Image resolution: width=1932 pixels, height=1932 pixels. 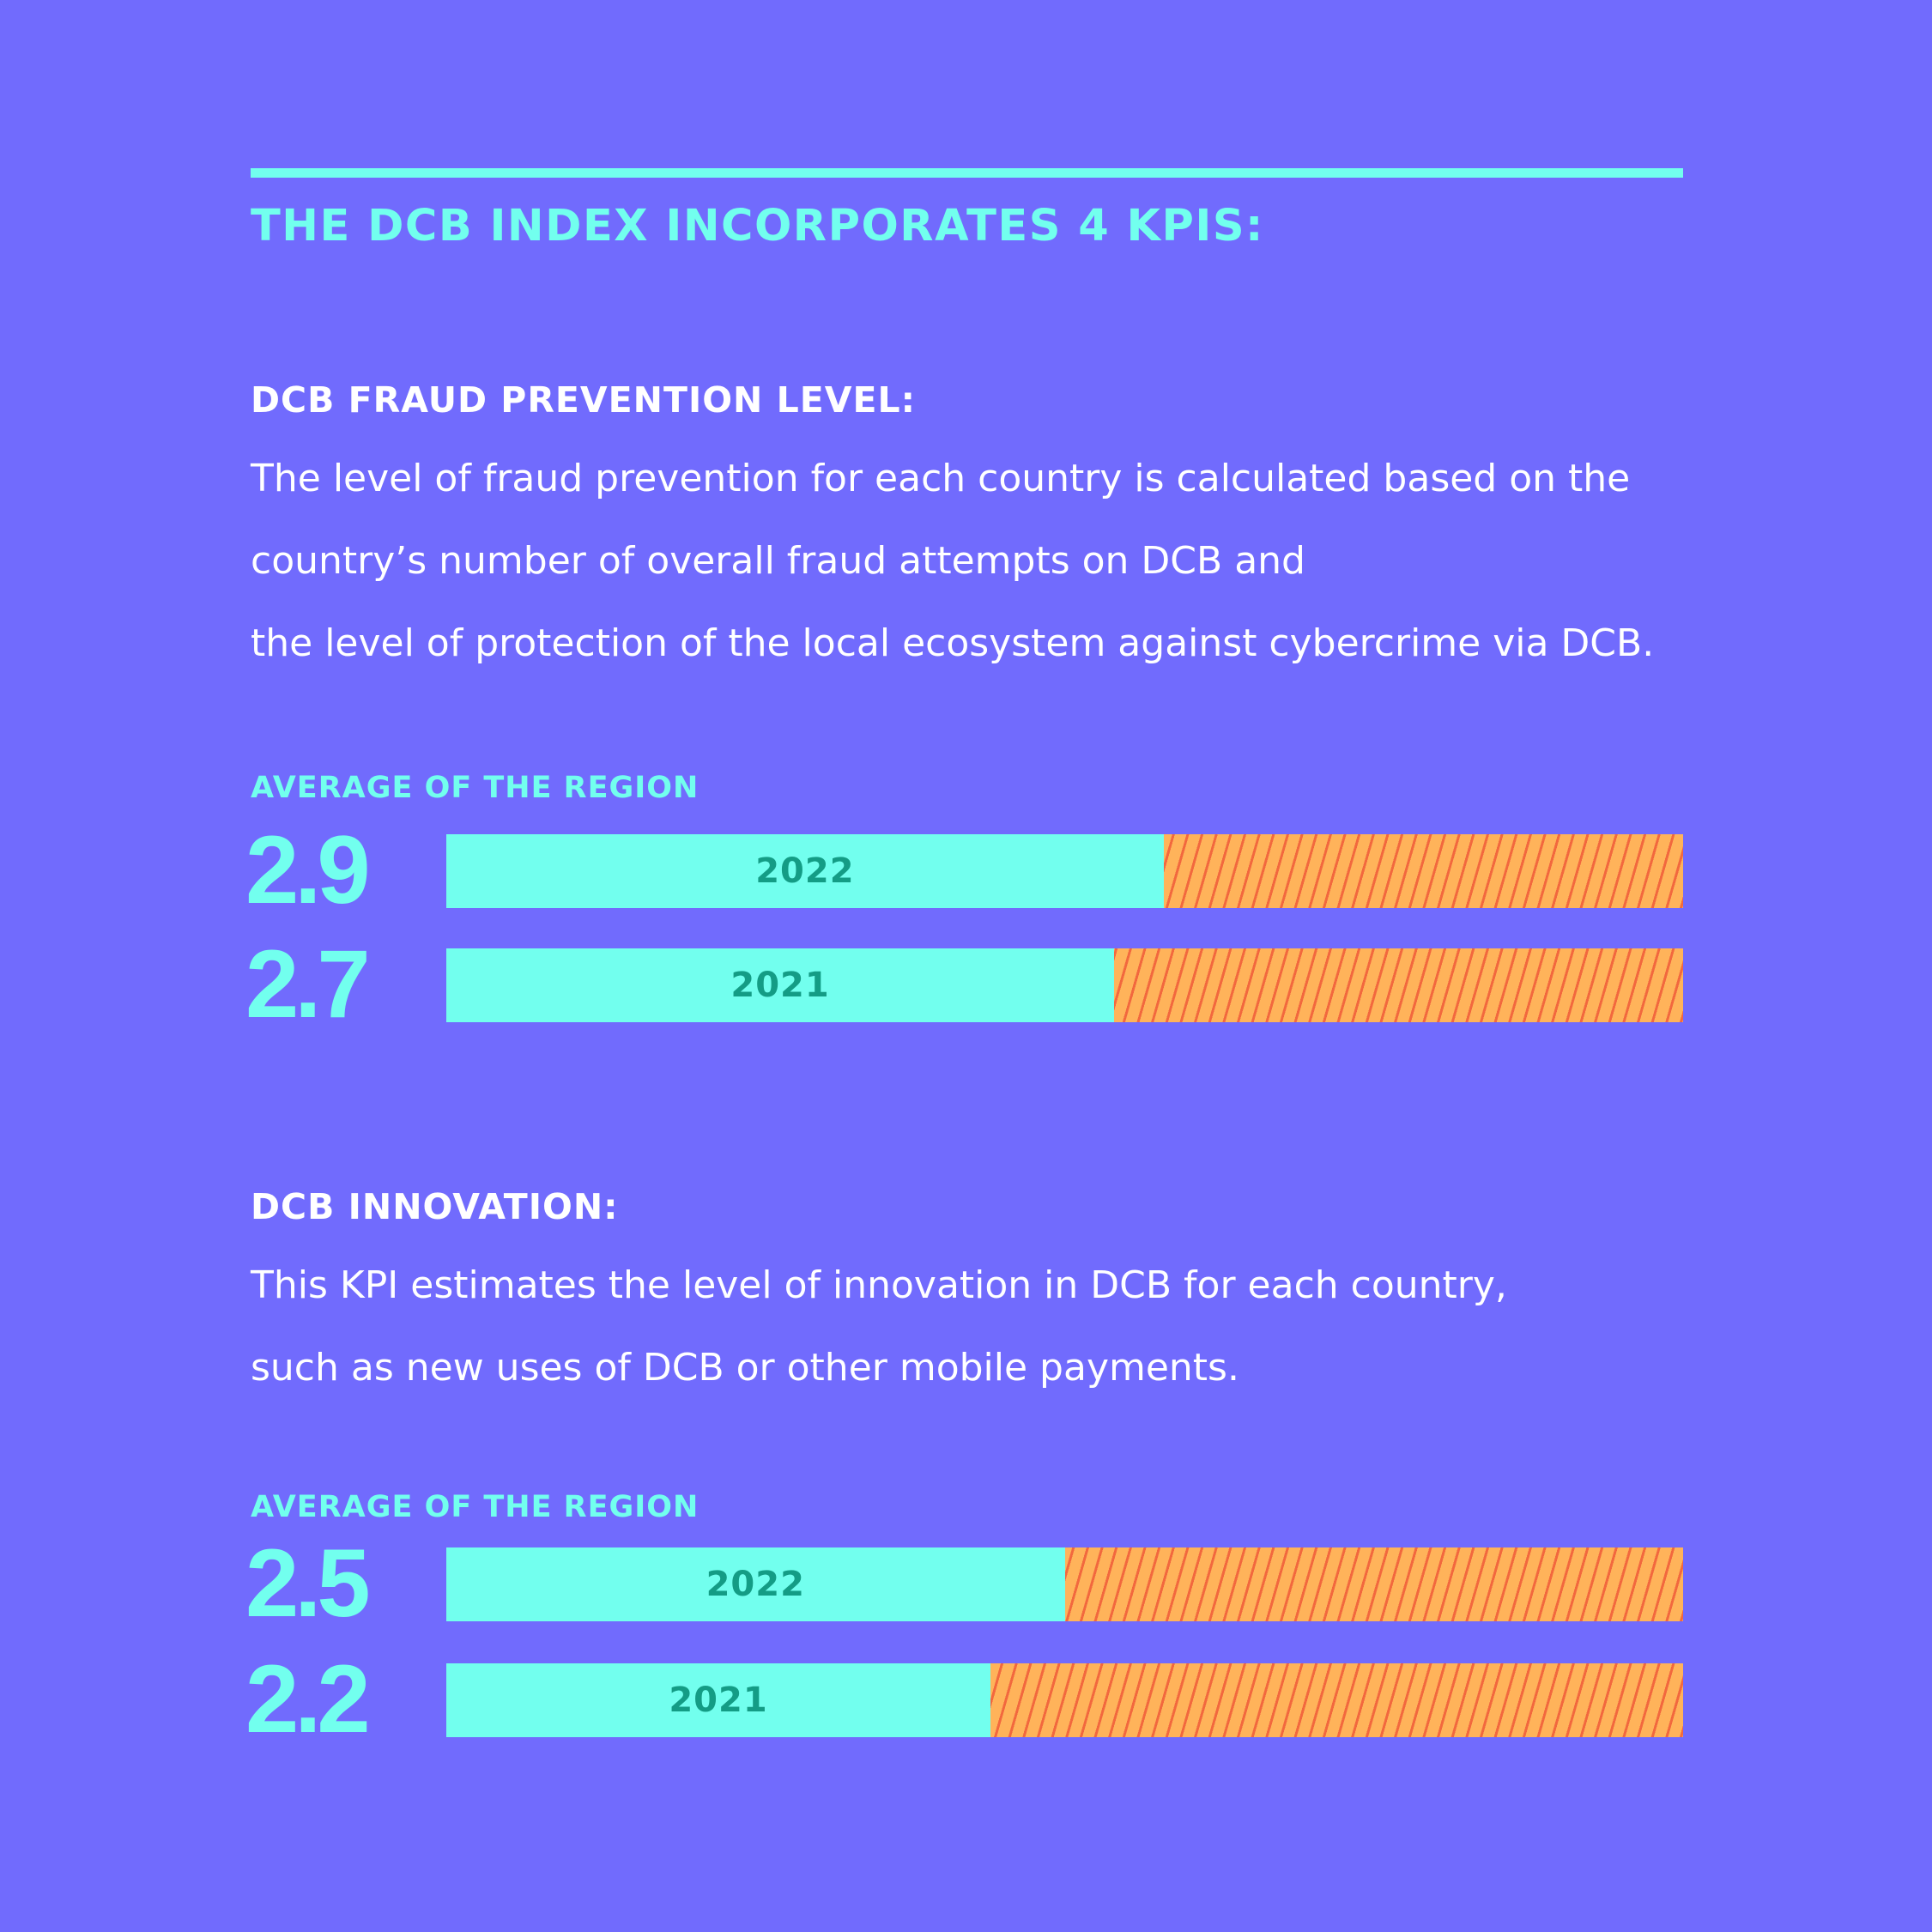 I want to click on bar-row: 2.9 2022, so click(x=964, y=870).